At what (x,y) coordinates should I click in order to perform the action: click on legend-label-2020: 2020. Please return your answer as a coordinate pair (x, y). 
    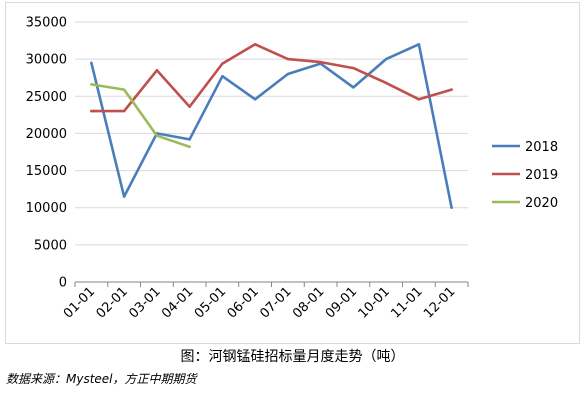
    Looking at the image, I should click on (541, 203).